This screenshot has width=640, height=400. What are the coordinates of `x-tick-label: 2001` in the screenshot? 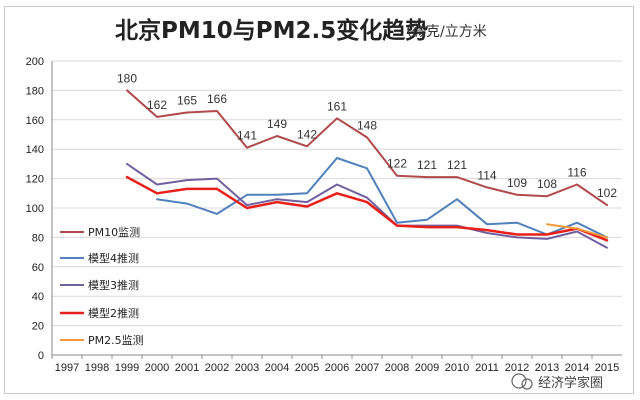 It's located at (187, 368).